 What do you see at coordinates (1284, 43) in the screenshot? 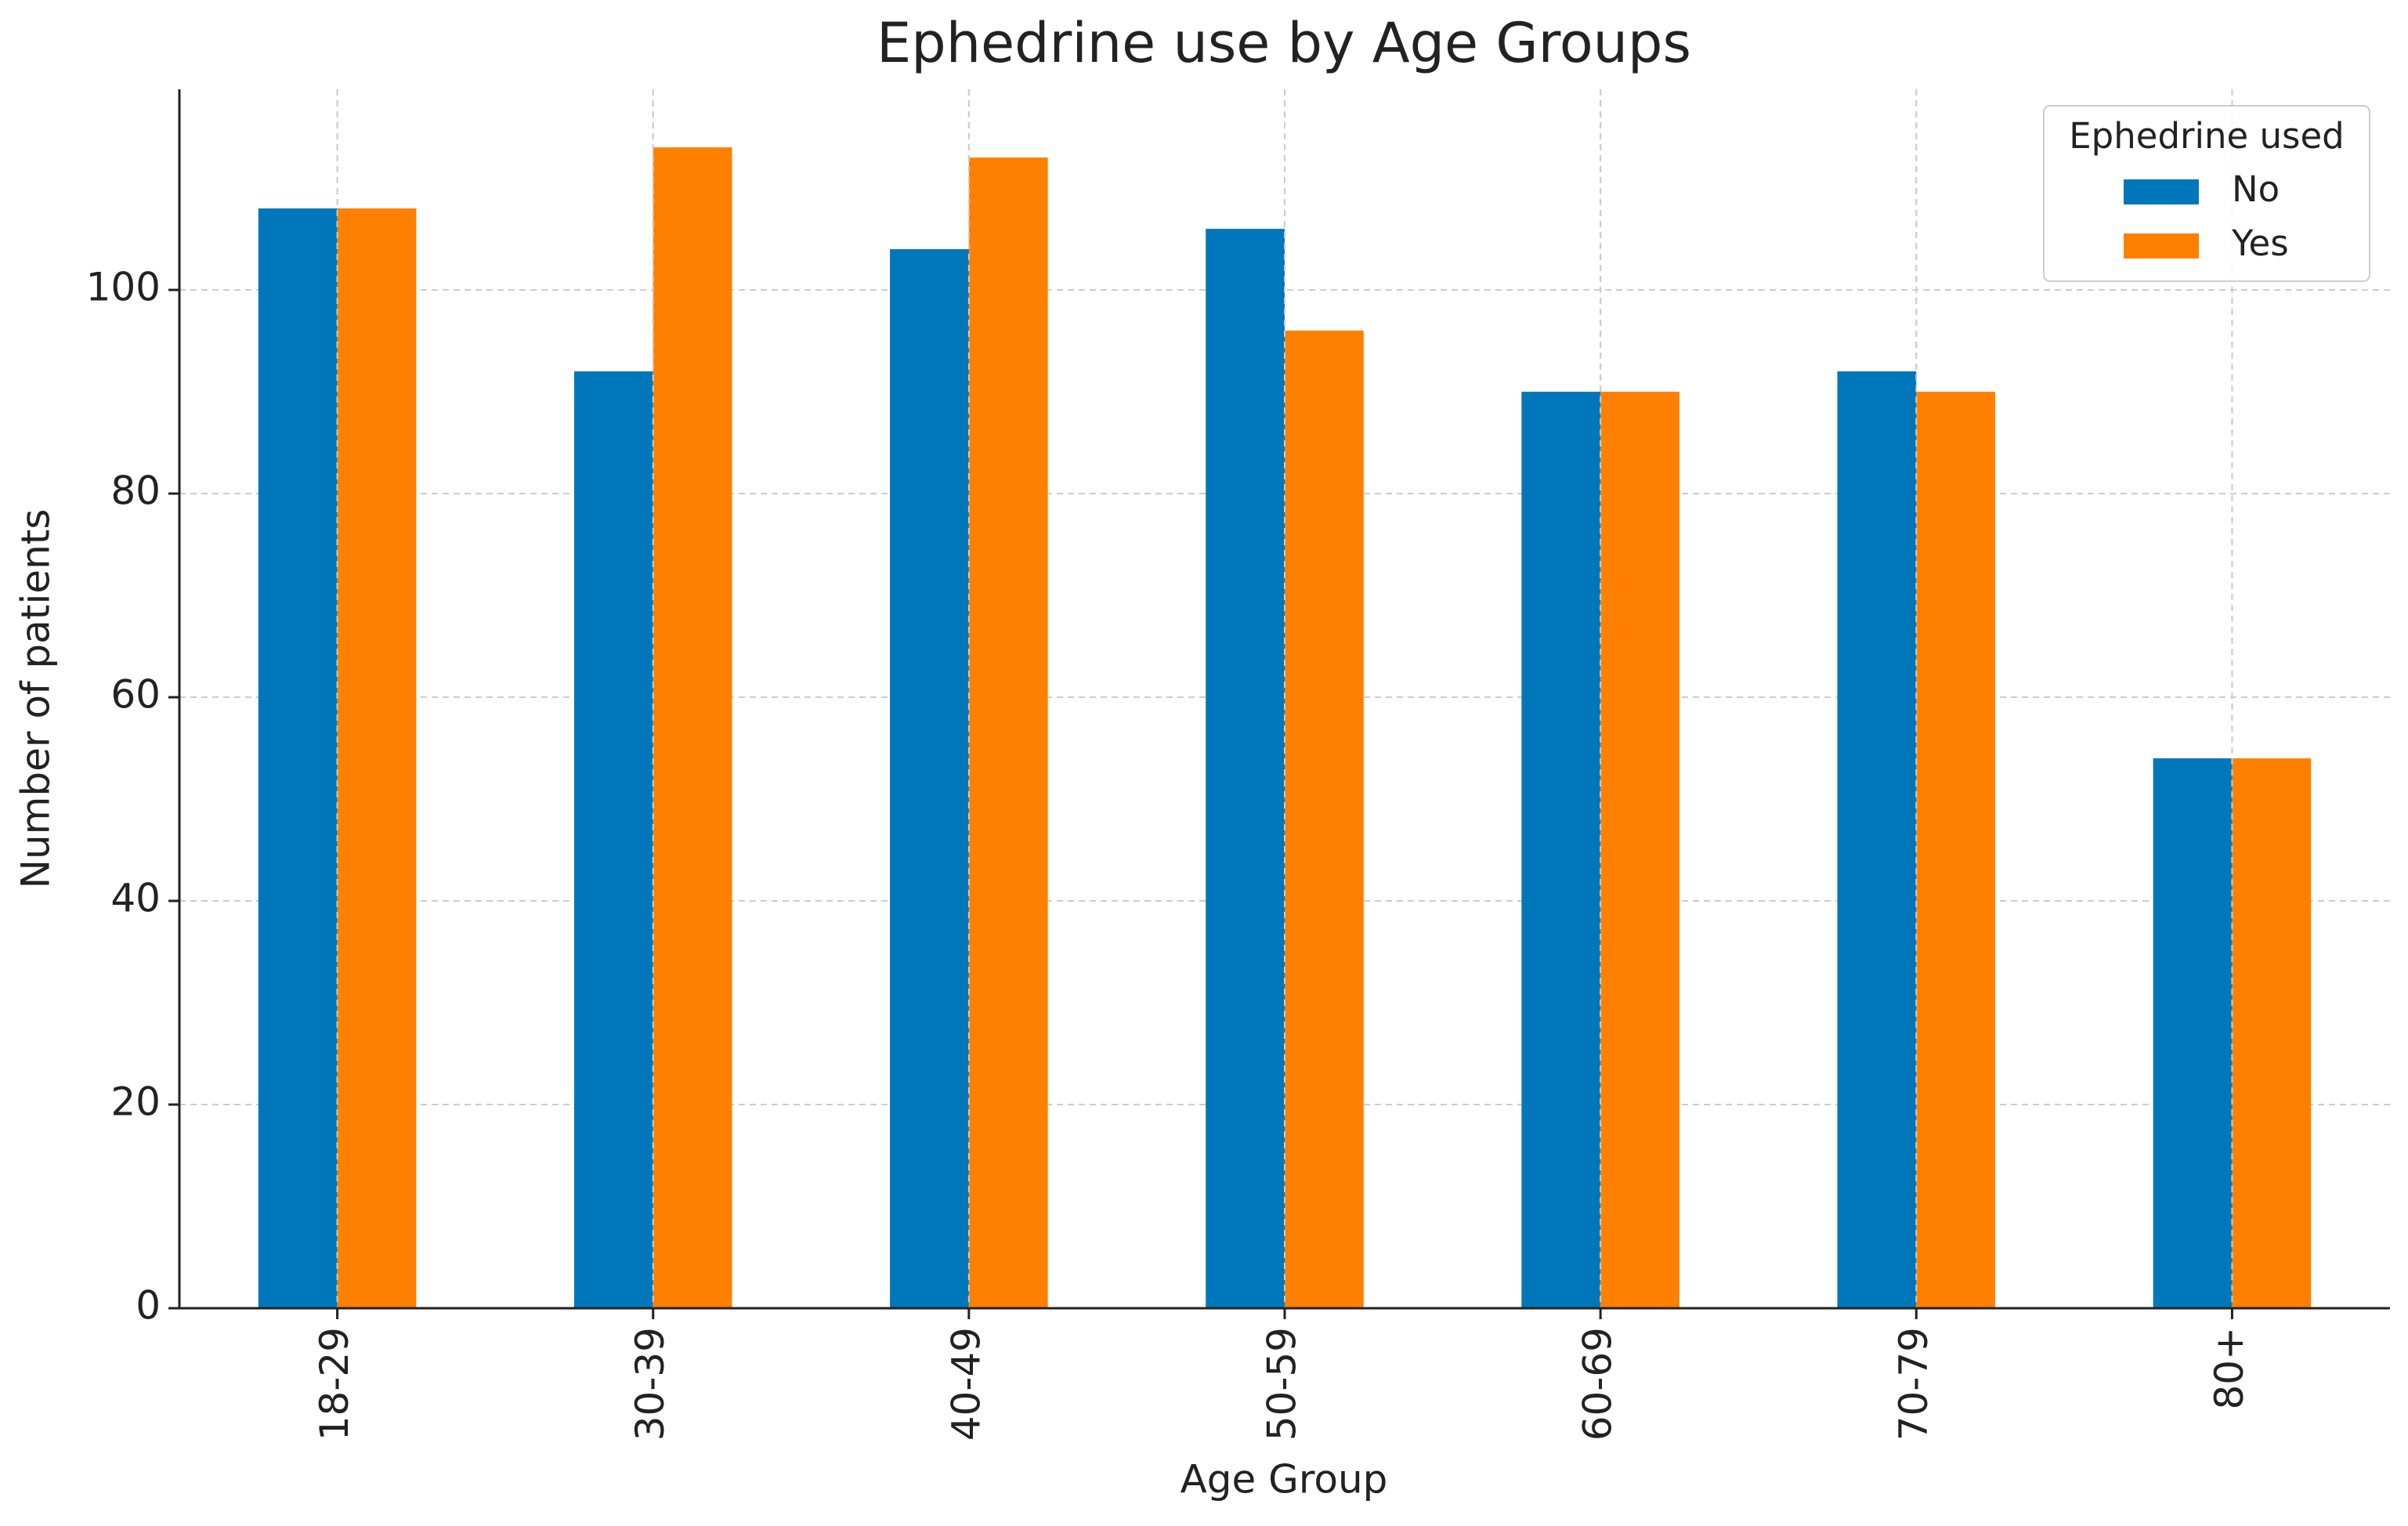
I see `chart-title: Ephedrine use by Age Groups` at bounding box center [1284, 43].